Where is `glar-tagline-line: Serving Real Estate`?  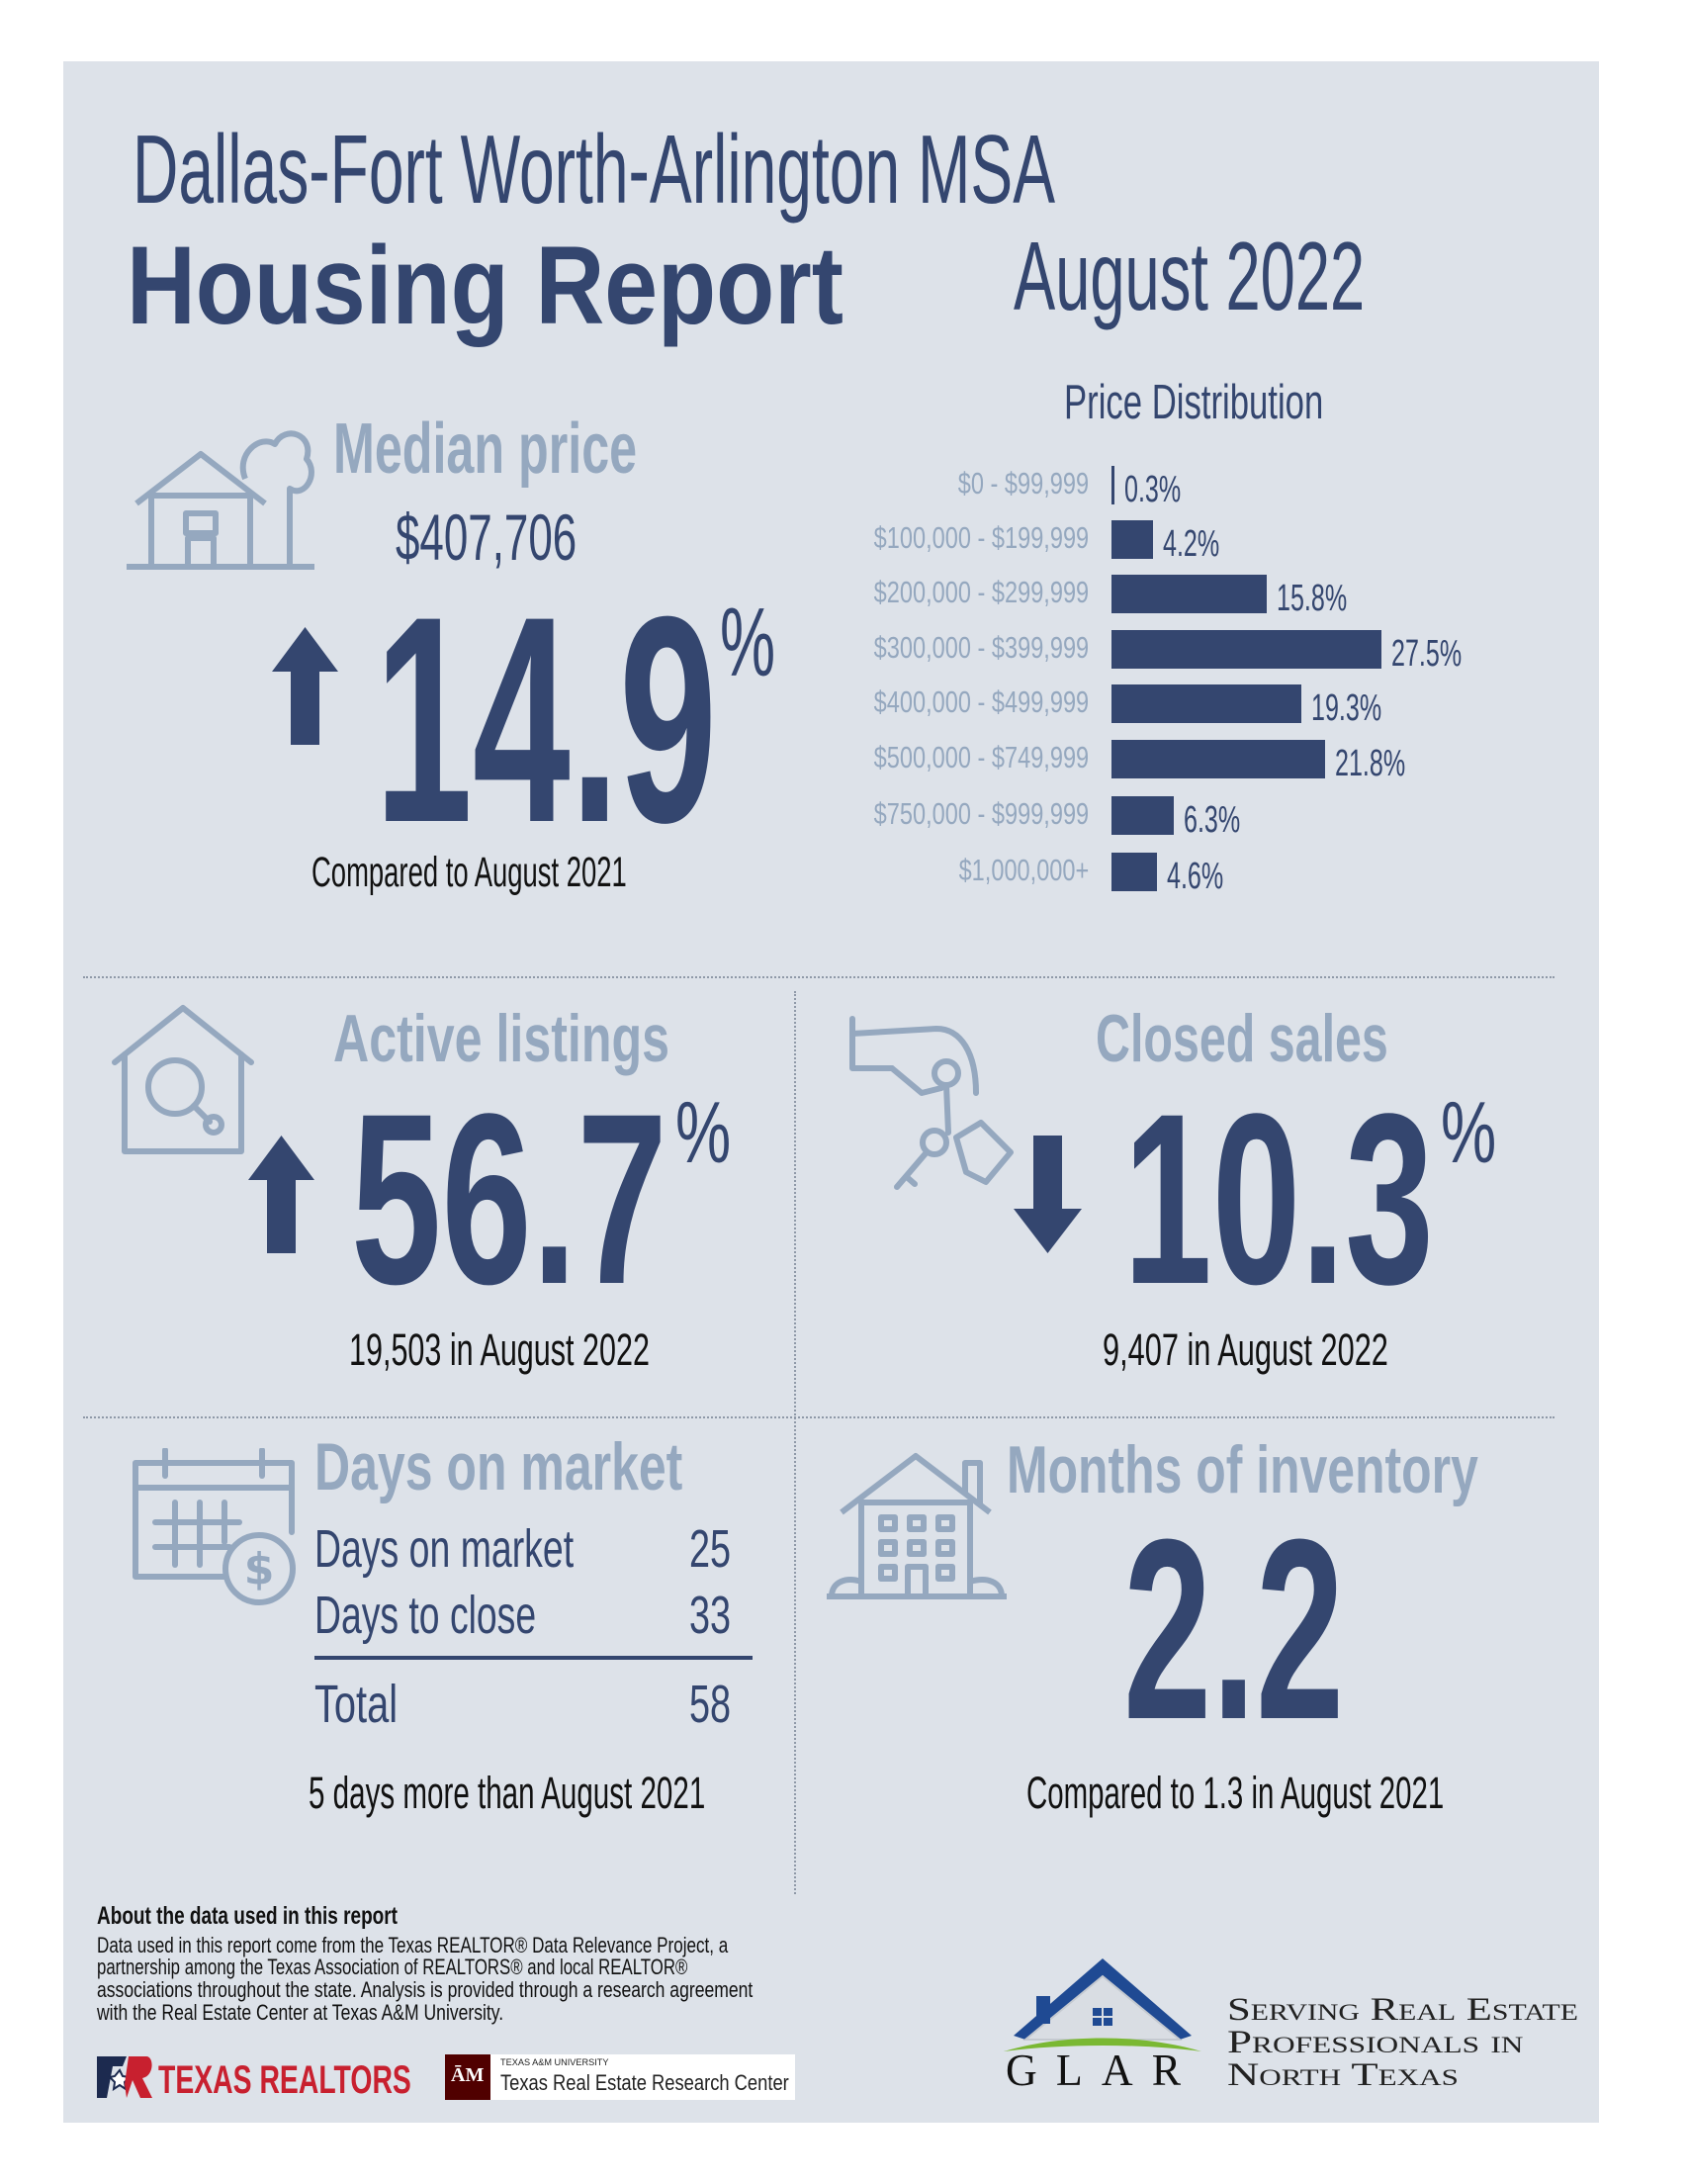 glar-tagline-line: Serving Real Estate is located at coordinates (1402, 2010).